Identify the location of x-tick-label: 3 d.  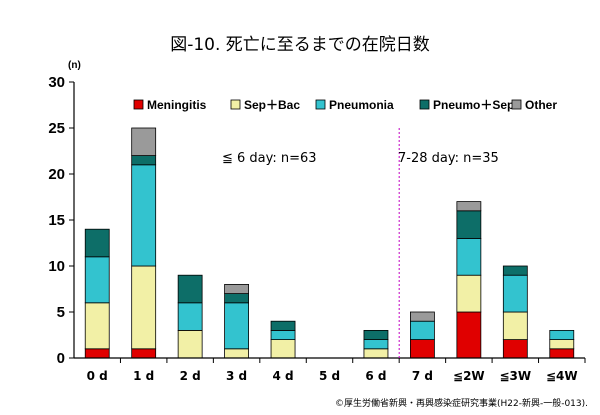
(236, 376).